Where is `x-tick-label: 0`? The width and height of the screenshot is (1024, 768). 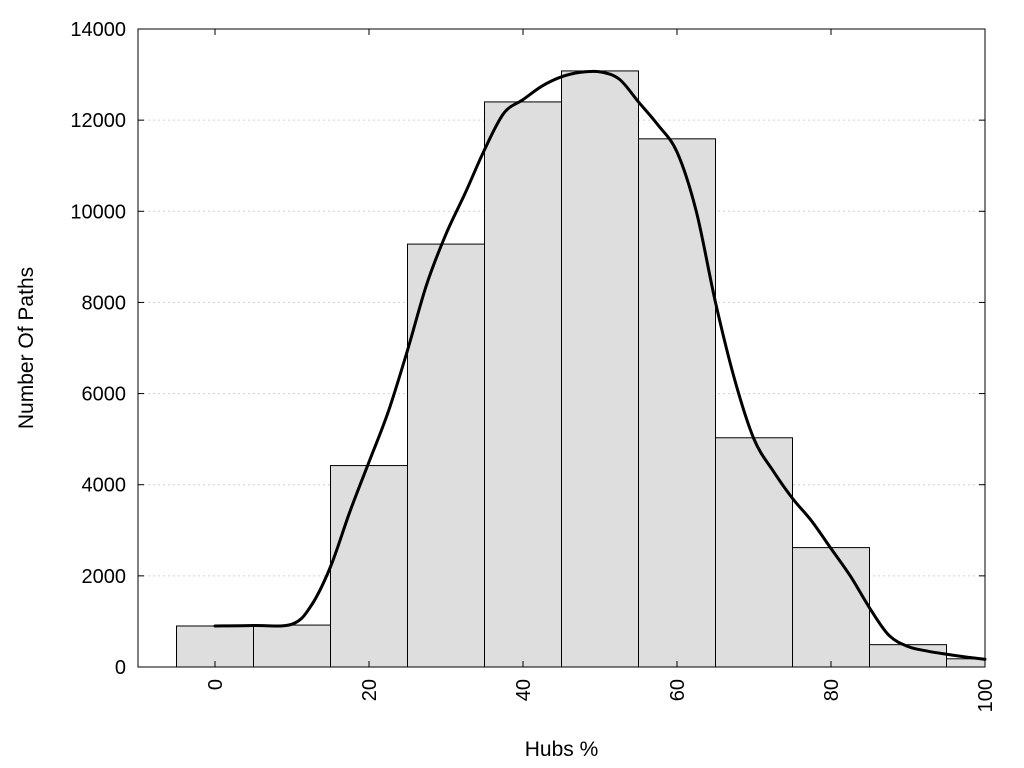
x-tick-label: 0 is located at coordinates (216, 684).